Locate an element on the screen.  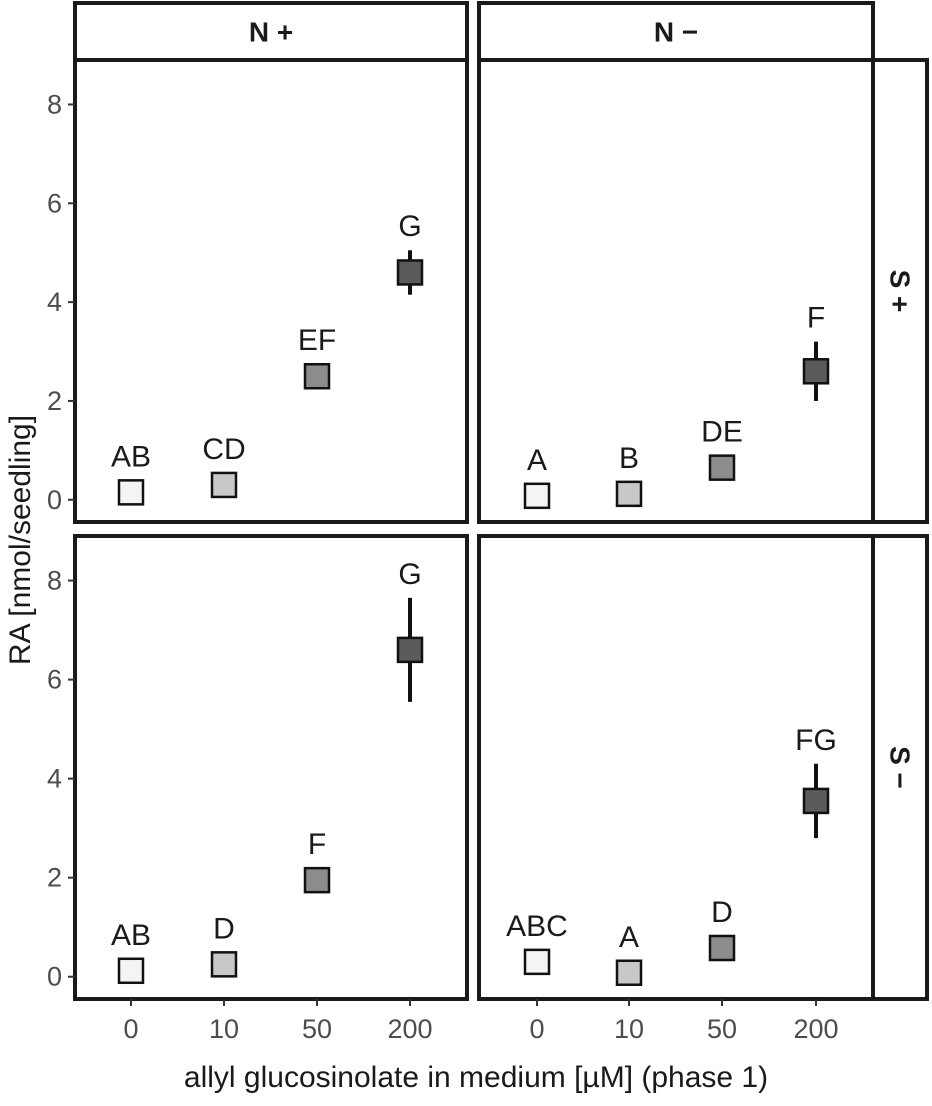
significance-label-n-minus-s-minus-10: A is located at coordinates (629, 937).